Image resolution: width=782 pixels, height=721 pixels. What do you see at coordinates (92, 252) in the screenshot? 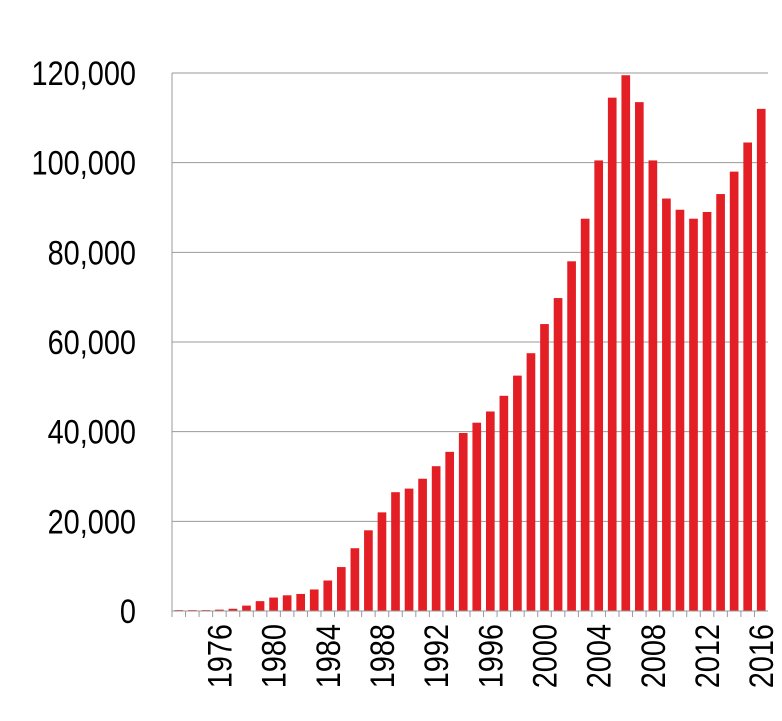
I see `y-tick-label: 80,000` at bounding box center [92, 252].